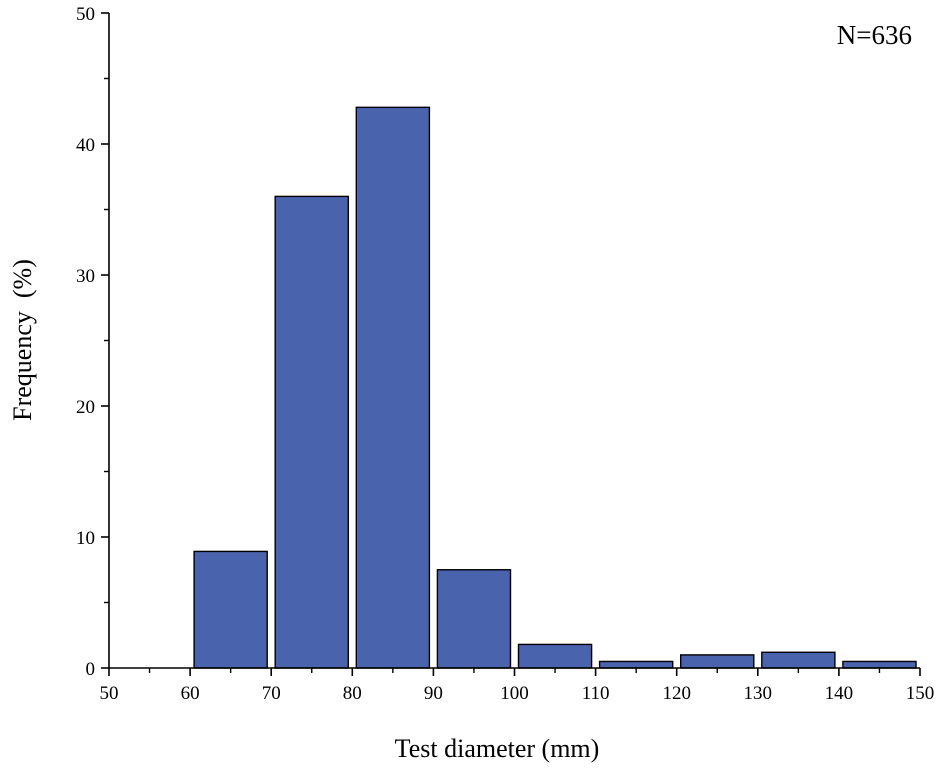 Image resolution: width=945 pixels, height=773 pixels. What do you see at coordinates (839, 693) in the screenshot?
I see `x-tick-label-140: 140` at bounding box center [839, 693].